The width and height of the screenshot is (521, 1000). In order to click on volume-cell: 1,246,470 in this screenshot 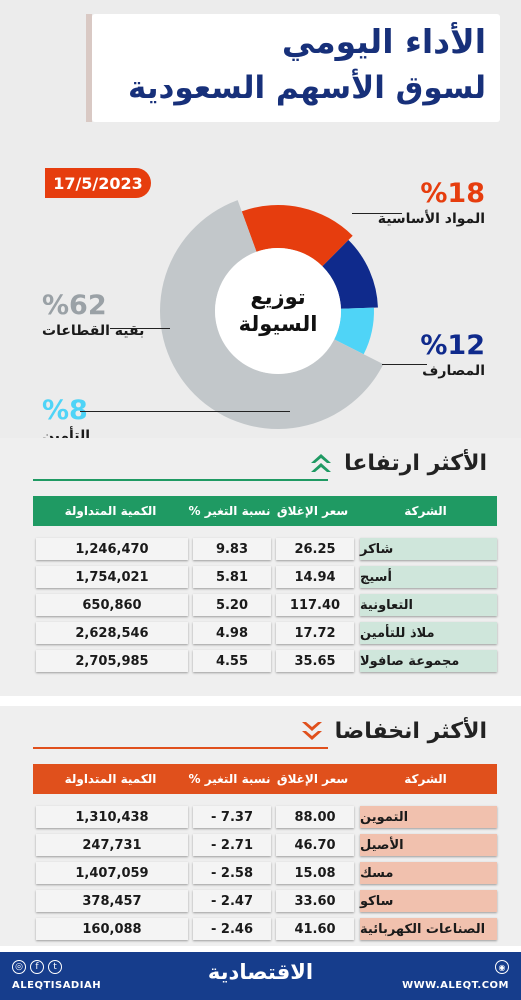, I will do `click(112, 549)`.